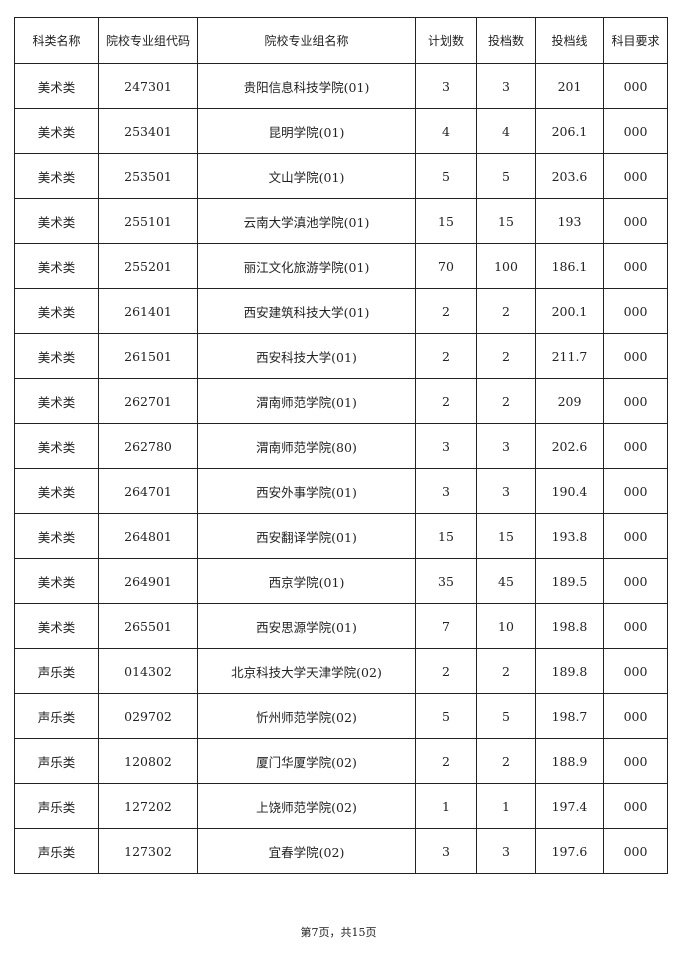 The image size is (677, 957). Describe the element at coordinates (306, 716) in the screenshot. I see `cell-group-name: 忻州师范学院(02)` at that location.